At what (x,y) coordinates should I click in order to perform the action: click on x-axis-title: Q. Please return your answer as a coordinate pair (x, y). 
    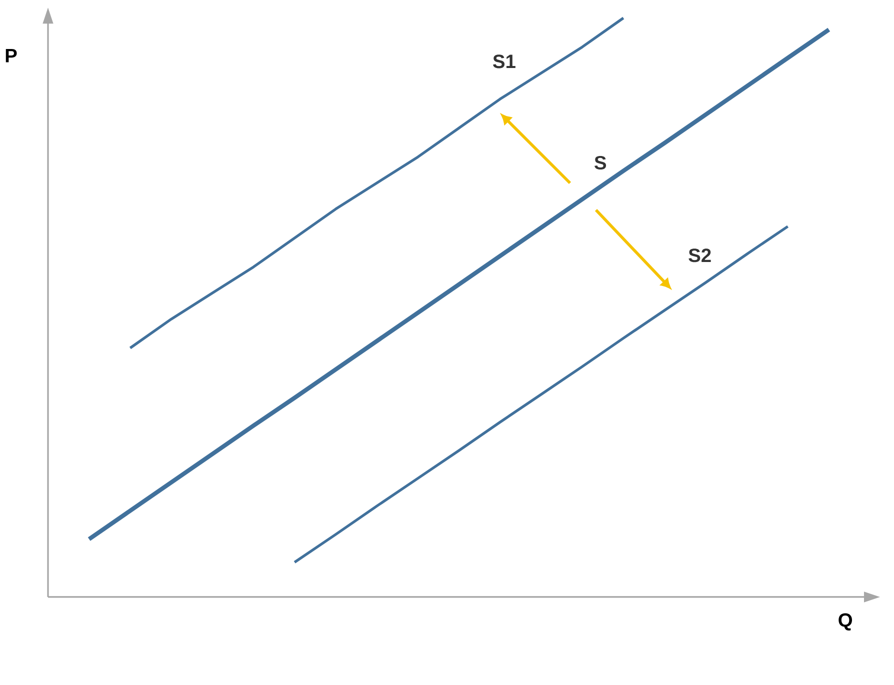
    Looking at the image, I should click on (845, 621).